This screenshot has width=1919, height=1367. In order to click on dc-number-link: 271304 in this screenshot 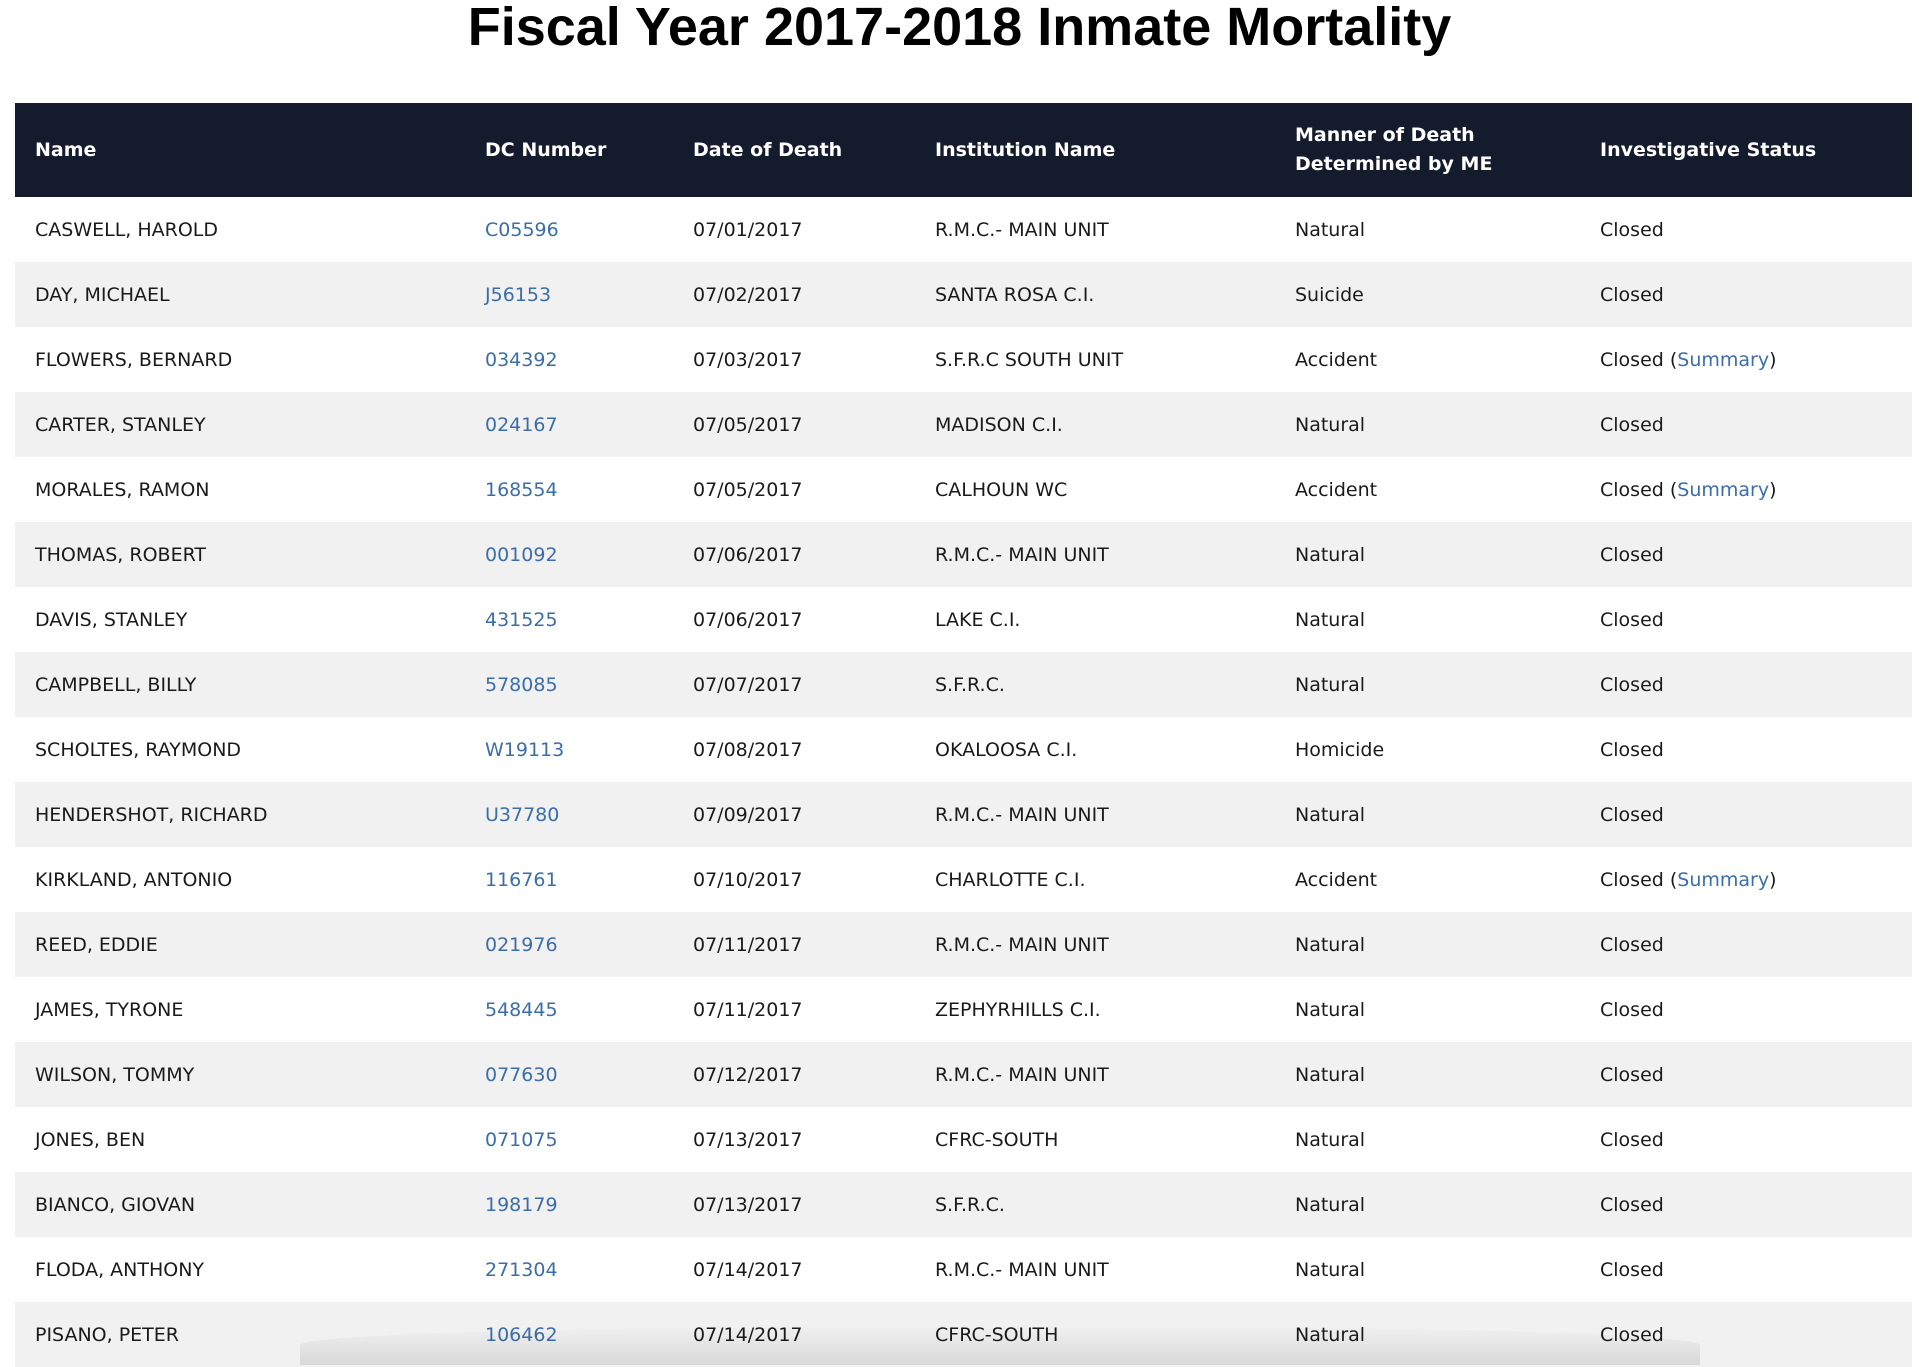, I will do `click(521, 1269)`.